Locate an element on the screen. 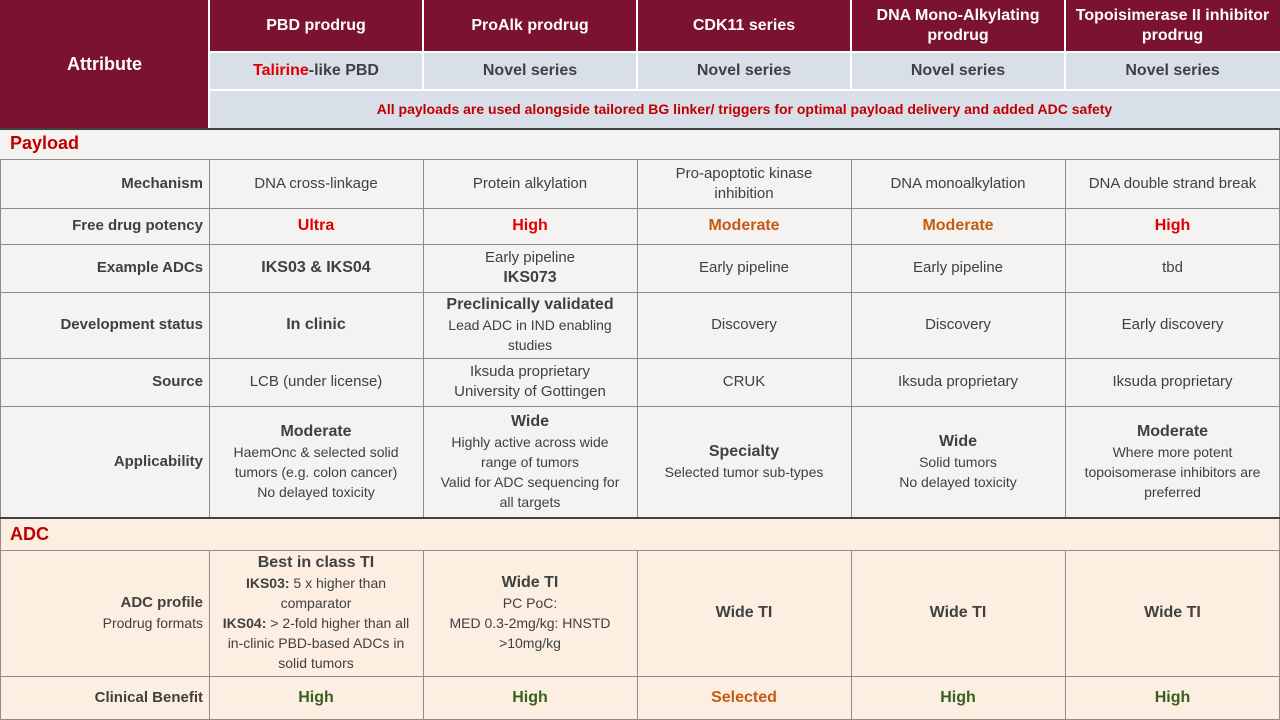 The image size is (1280, 720). series-cdk11: Novel series is located at coordinates (744, 71).